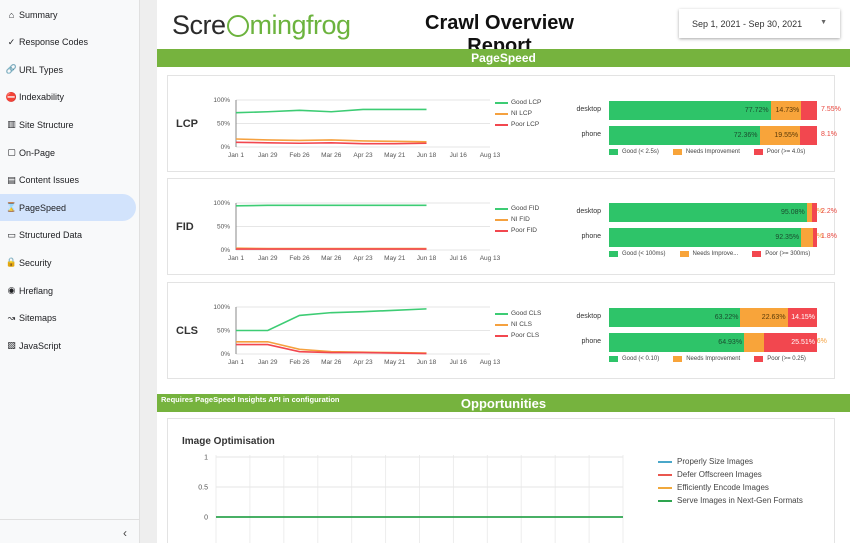 The width and height of the screenshot is (850, 543). What do you see at coordinates (786, 110) in the screenshot?
I see `bar-segment-needs-improvement: 14.73%` at bounding box center [786, 110].